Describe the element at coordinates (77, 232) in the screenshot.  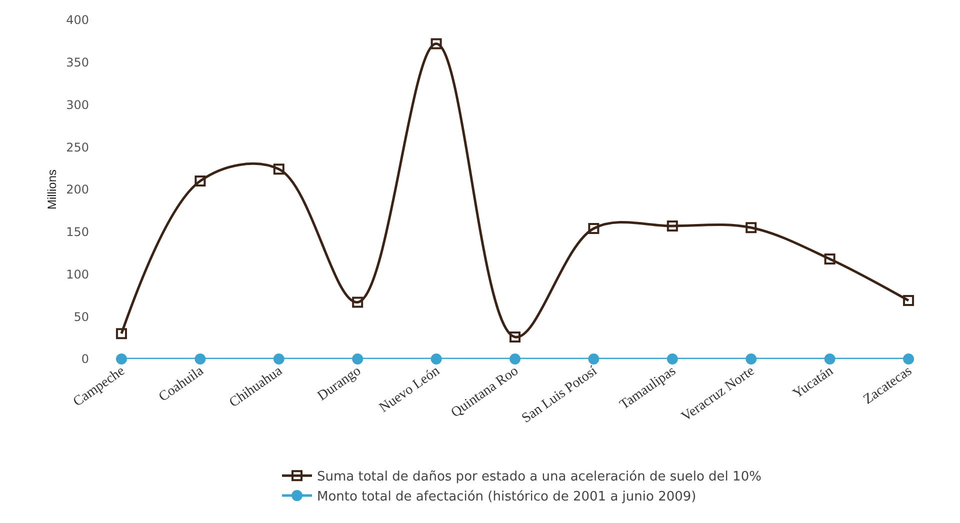
I see `y-tick-label: 150` at that location.